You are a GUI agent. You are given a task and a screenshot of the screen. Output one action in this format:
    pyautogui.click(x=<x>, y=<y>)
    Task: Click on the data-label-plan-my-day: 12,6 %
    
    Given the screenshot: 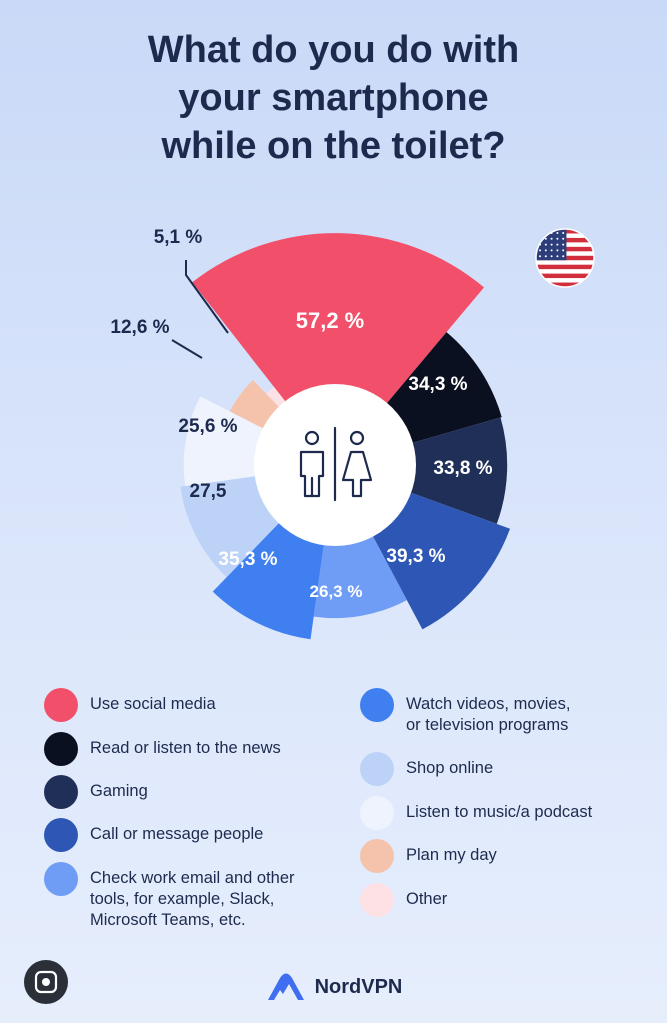 What is the action you would take?
    pyautogui.click(x=139, y=327)
    